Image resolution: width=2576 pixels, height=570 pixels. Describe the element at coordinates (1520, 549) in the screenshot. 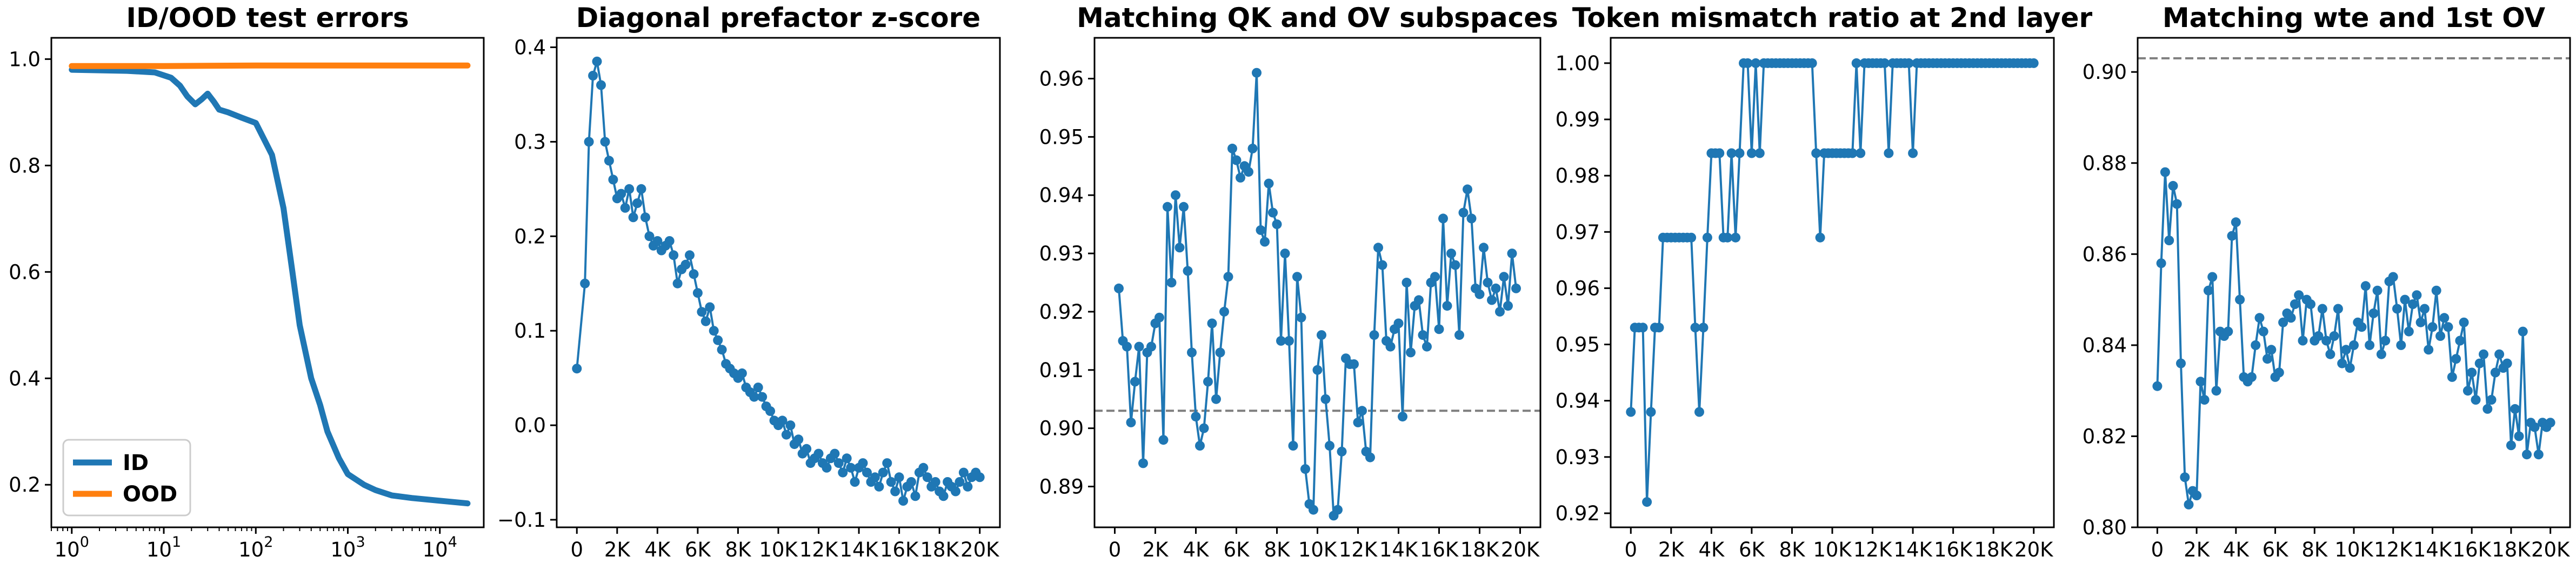

I see `x-tick-label: 20K` at that location.